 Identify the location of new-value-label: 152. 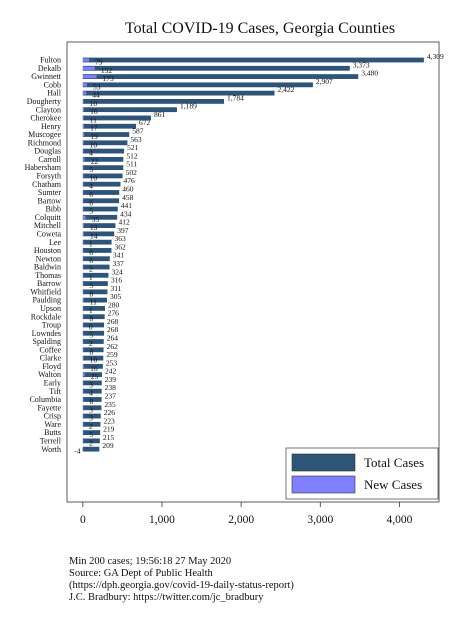
(107, 70).